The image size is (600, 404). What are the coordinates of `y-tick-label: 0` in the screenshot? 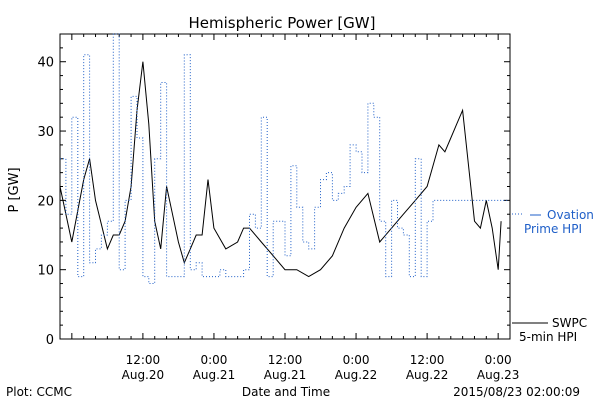 It's located at (50, 340).